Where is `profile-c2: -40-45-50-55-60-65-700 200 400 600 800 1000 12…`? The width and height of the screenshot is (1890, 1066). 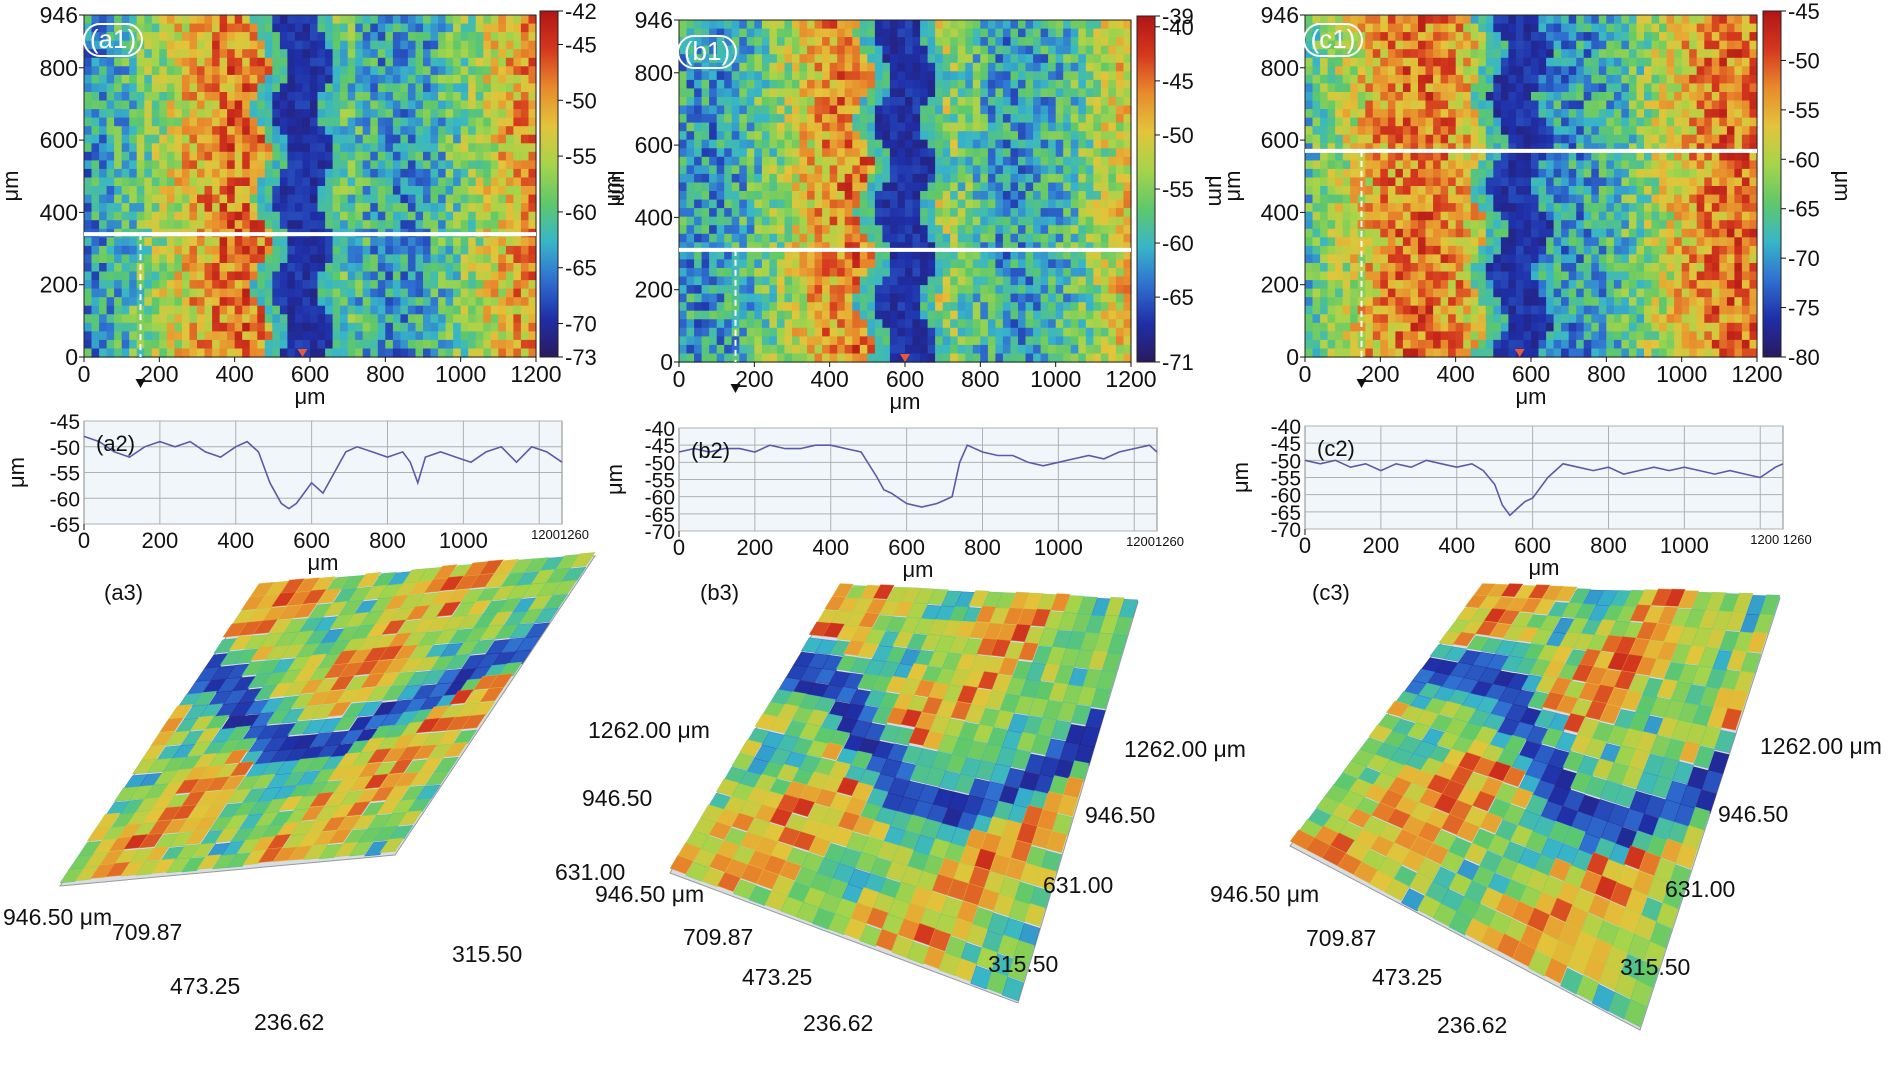
profile-c2: -40-45-50-55-60-65-700 200 400 600 800 1000 12… is located at coordinates (1520, 498).